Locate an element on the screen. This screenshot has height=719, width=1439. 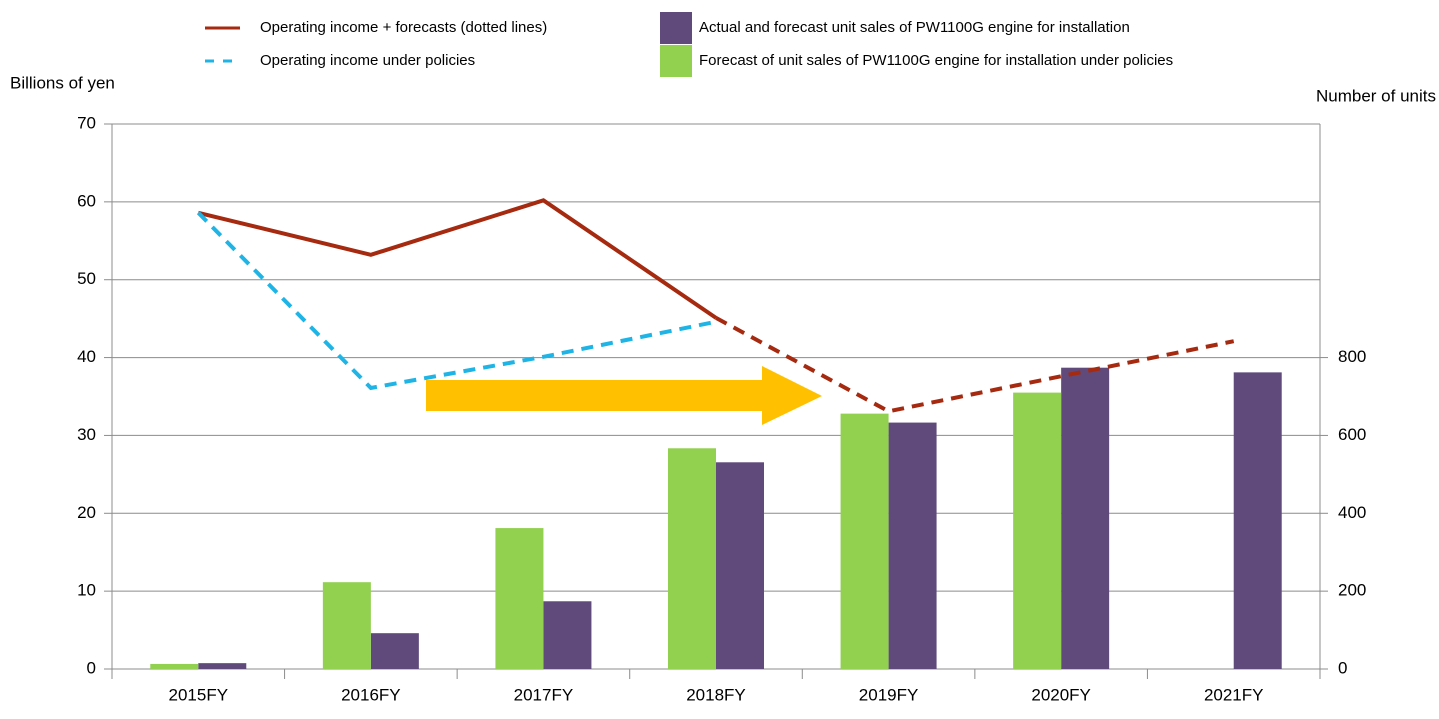
y2-tick-label: 400 is located at coordinates (1352, 512).